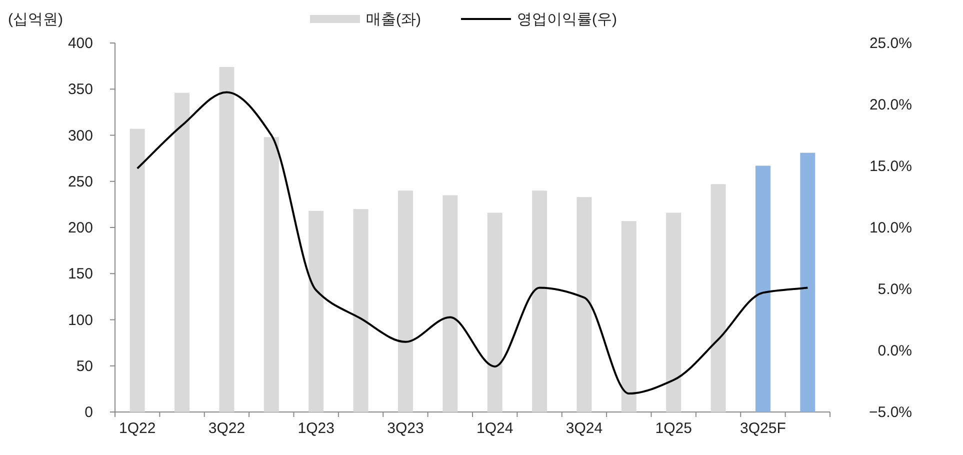 This screenshot has height=455, width=963. I want to click on legend-label: 영업이익률(우), so click(567, 19).